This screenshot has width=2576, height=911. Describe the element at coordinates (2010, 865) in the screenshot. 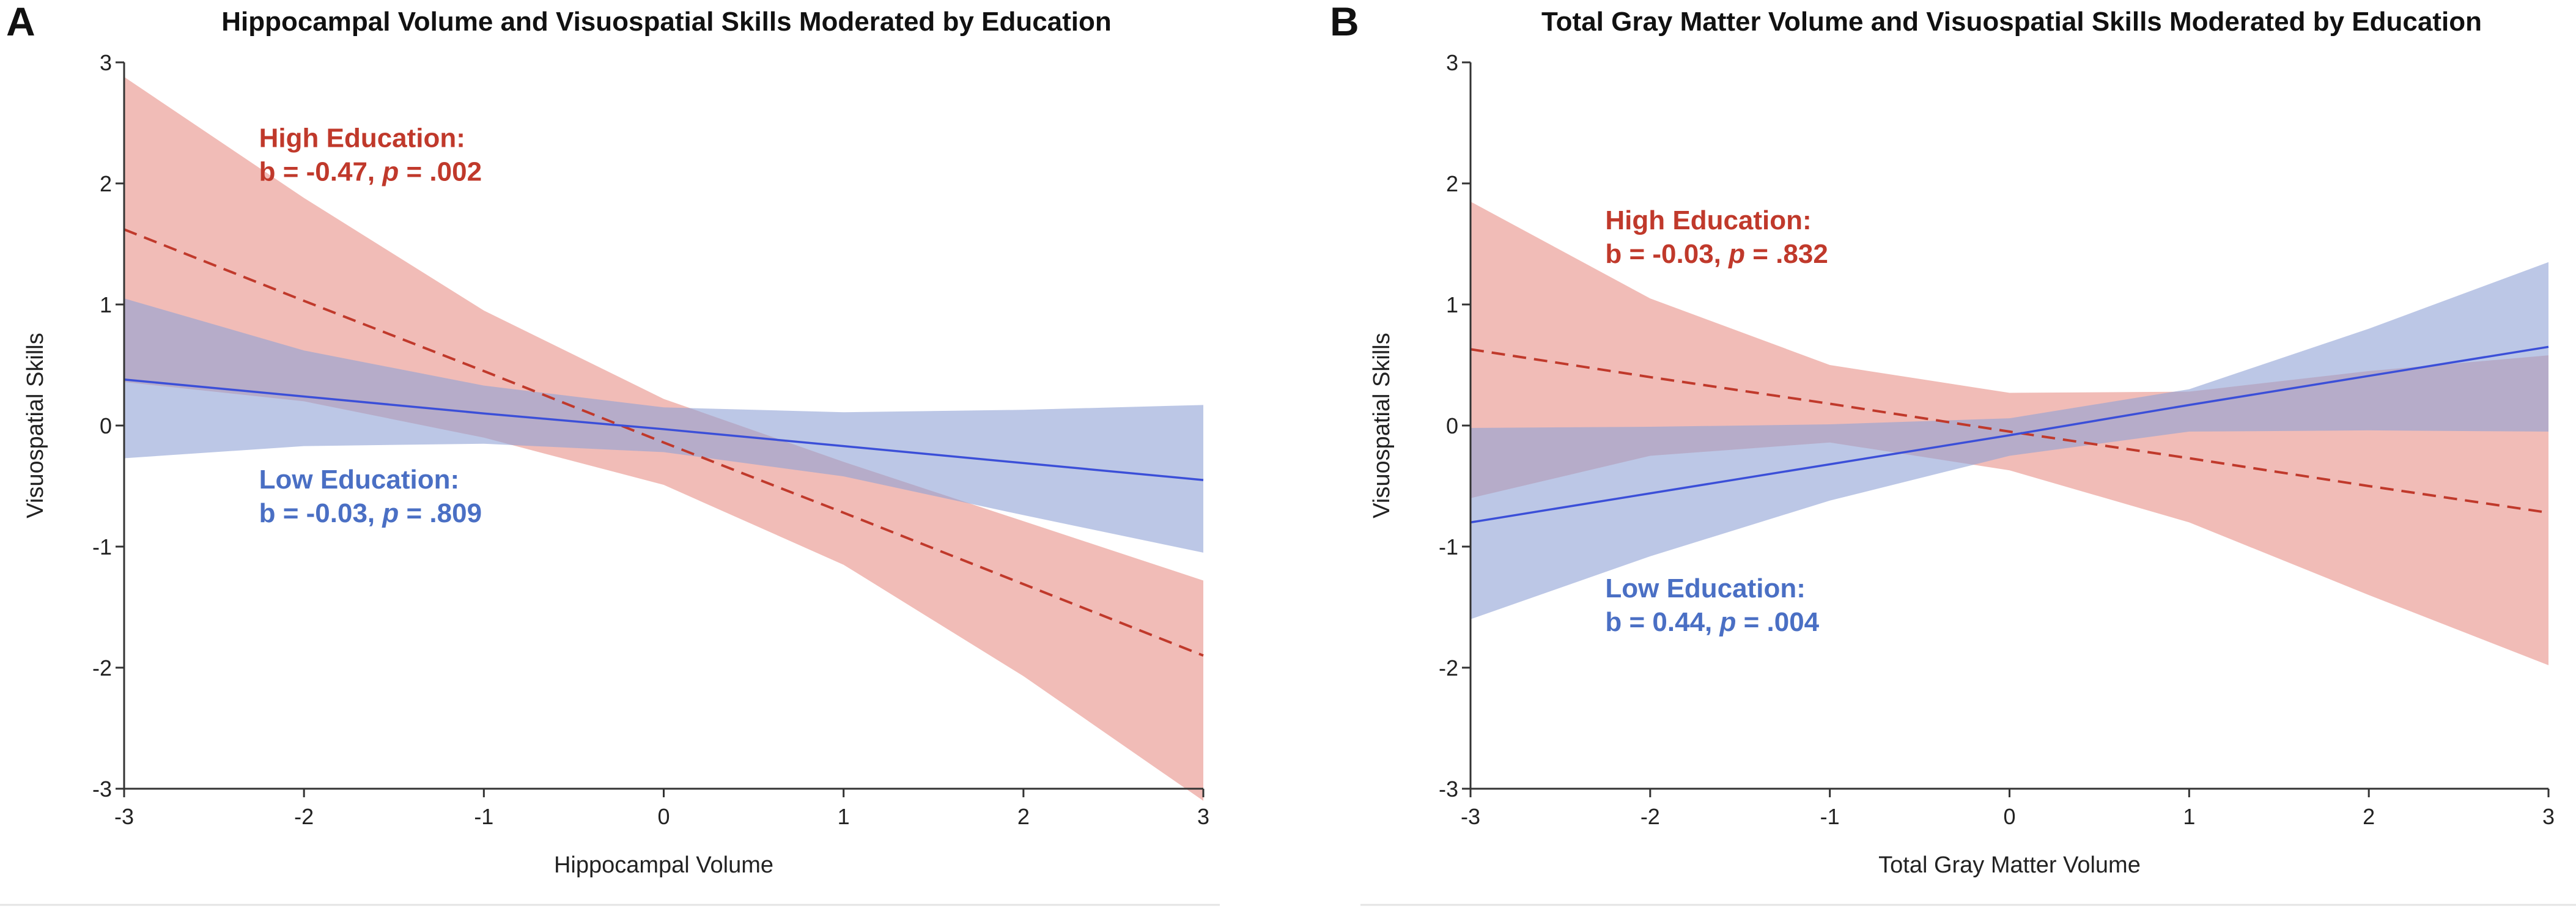

I see `x-axis-label: Total Gray Matter Volume` at that location.